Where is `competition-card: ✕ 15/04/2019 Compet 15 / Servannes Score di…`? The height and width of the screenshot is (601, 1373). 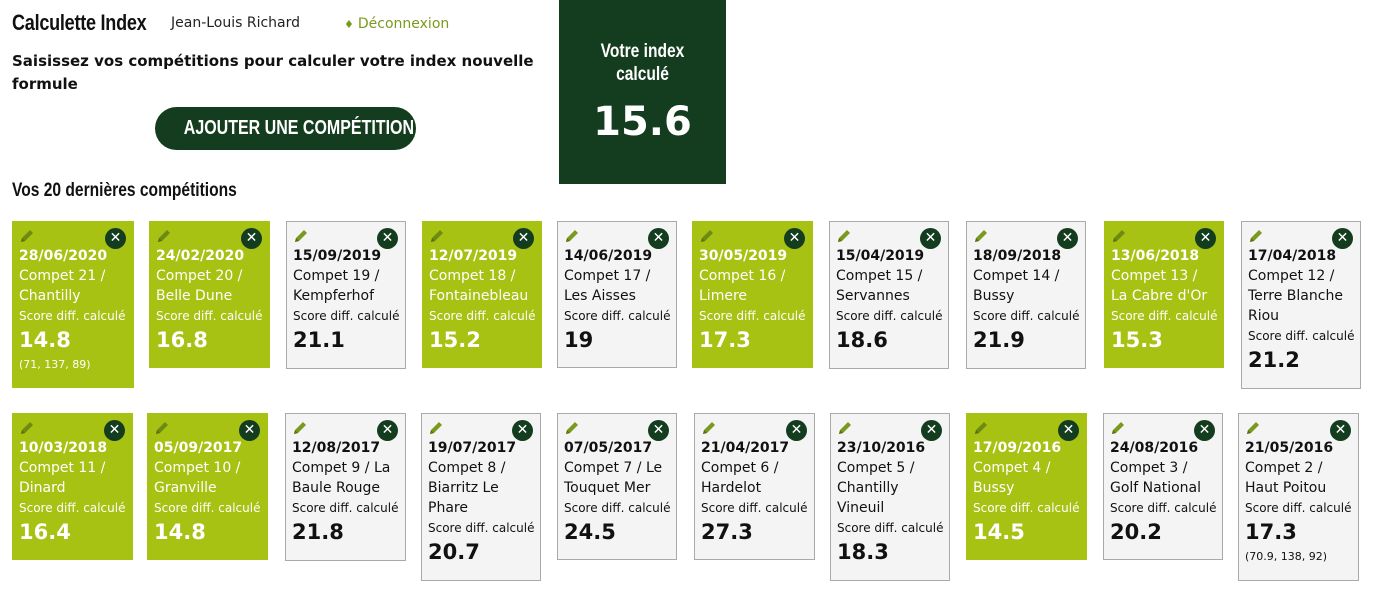
competition-card: ✕ 15/04/2019 Compet 15 / Servannes Score di… is located at coordinates (889, 295).